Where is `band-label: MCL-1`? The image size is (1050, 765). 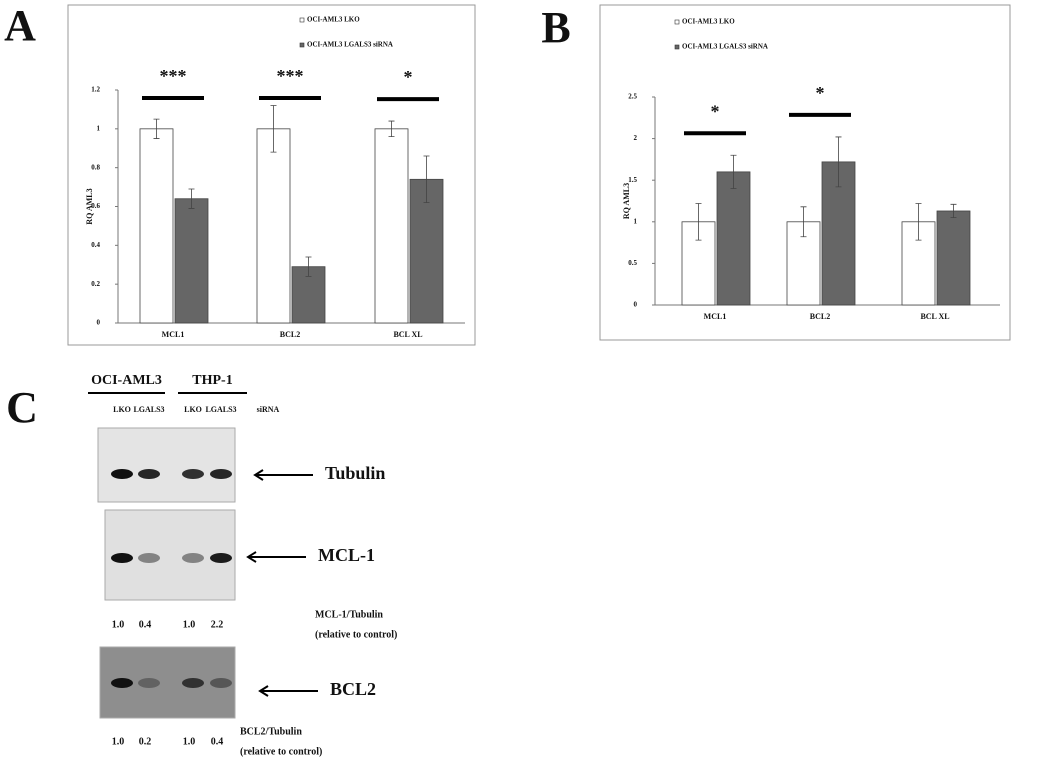 band-label: MCL-1 is located at coordinates (346, 555).